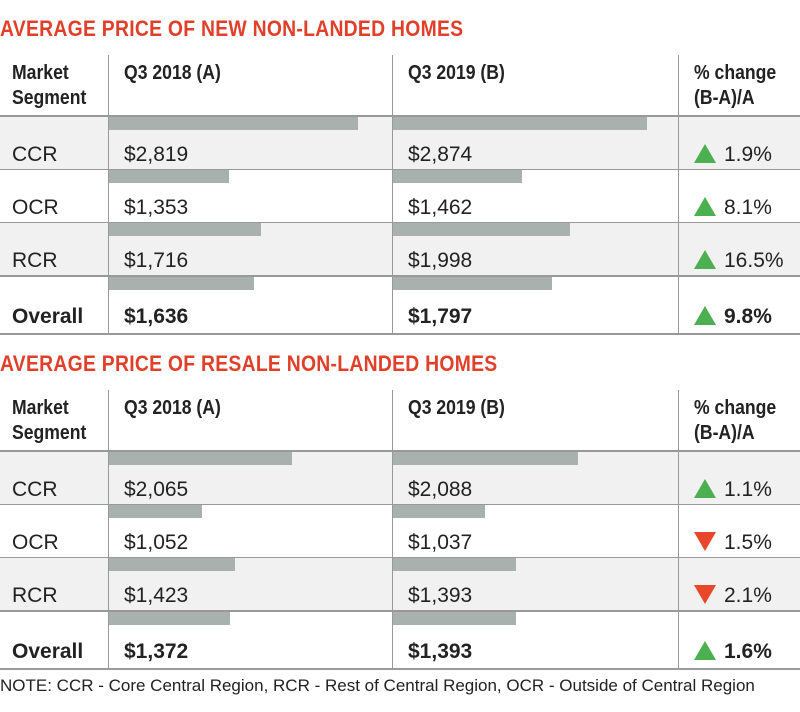  I want to click on header-text: Segment, so click(49, 98).